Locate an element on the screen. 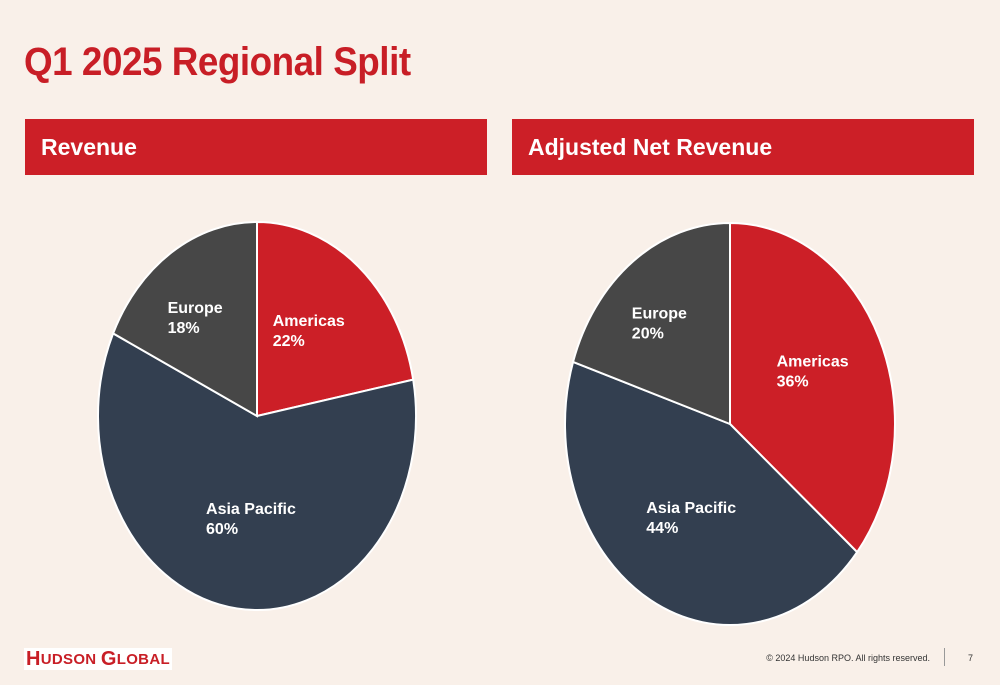 This screenshot has height=685, width=1000. footer-divider is located at coordinates (944, 657).